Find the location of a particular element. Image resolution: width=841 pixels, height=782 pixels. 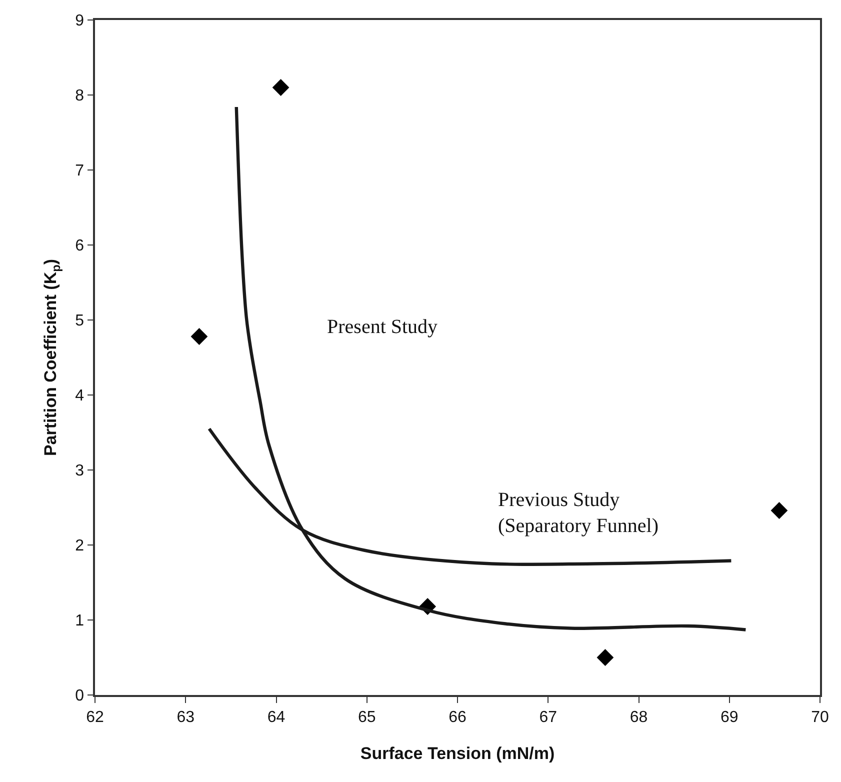

x-tick-label: 69 is located at coordinates (729, 717).